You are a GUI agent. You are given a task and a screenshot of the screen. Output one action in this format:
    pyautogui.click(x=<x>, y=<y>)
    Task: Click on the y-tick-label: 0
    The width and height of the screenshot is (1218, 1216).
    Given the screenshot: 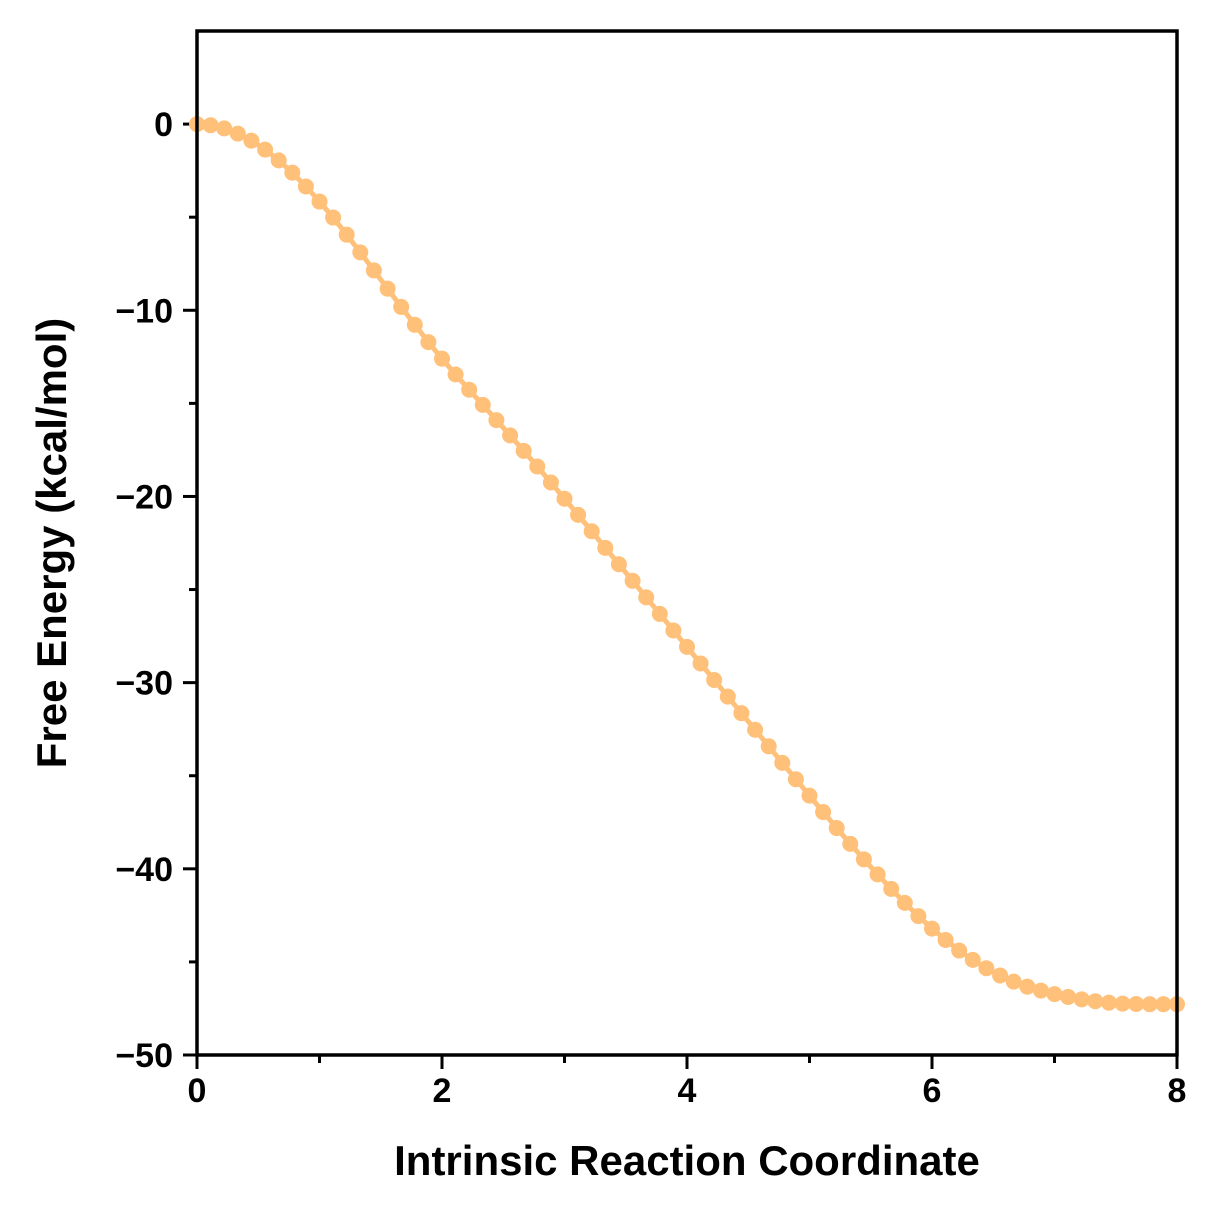 What is the action you would take?
    pyautogui.click(x=163, y=125)
    